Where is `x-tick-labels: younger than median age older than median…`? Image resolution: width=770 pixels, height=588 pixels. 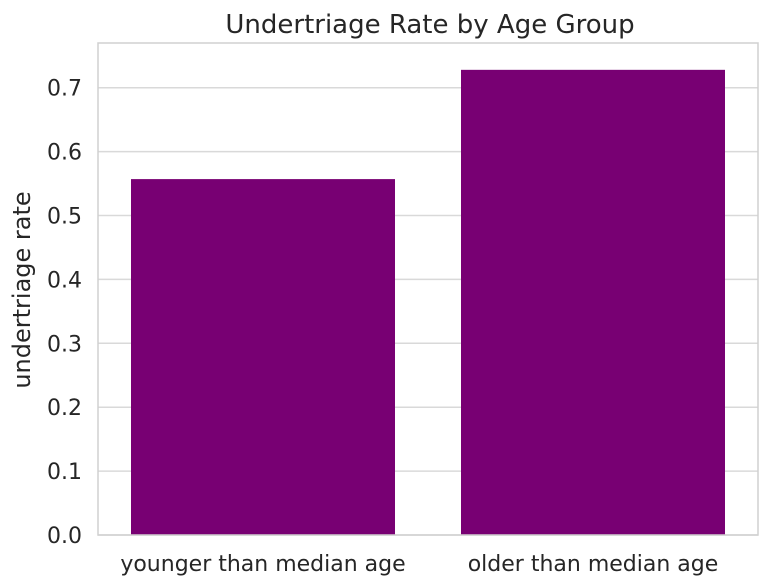
x-tick-labels: younger than median age older than median… is located at coordinates (419, 564).